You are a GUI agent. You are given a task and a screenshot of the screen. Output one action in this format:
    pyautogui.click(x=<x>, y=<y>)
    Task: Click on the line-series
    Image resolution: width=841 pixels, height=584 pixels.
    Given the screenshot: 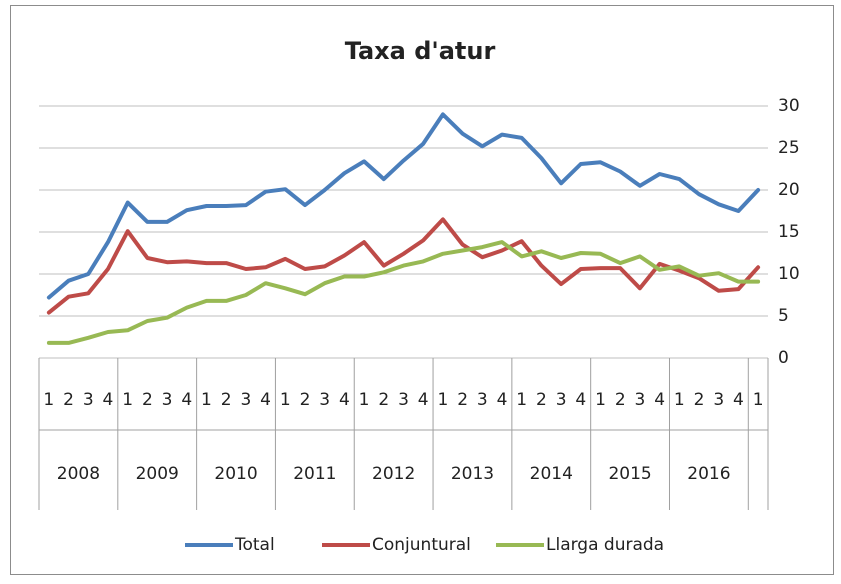 What is the action you would take?
    pyautogui.click(x=403, y=266)
    